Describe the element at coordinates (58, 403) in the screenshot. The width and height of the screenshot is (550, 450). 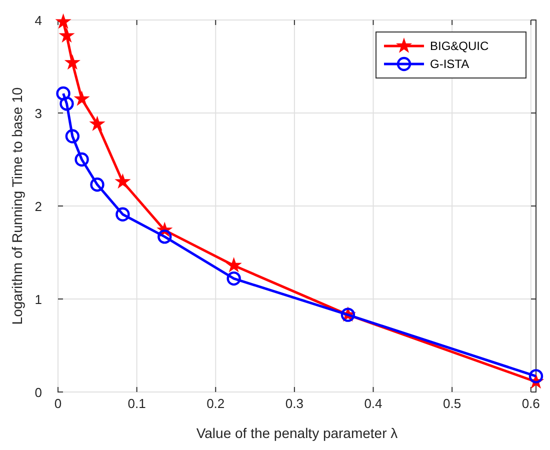
I see `x-tick-label: 0` at that location.